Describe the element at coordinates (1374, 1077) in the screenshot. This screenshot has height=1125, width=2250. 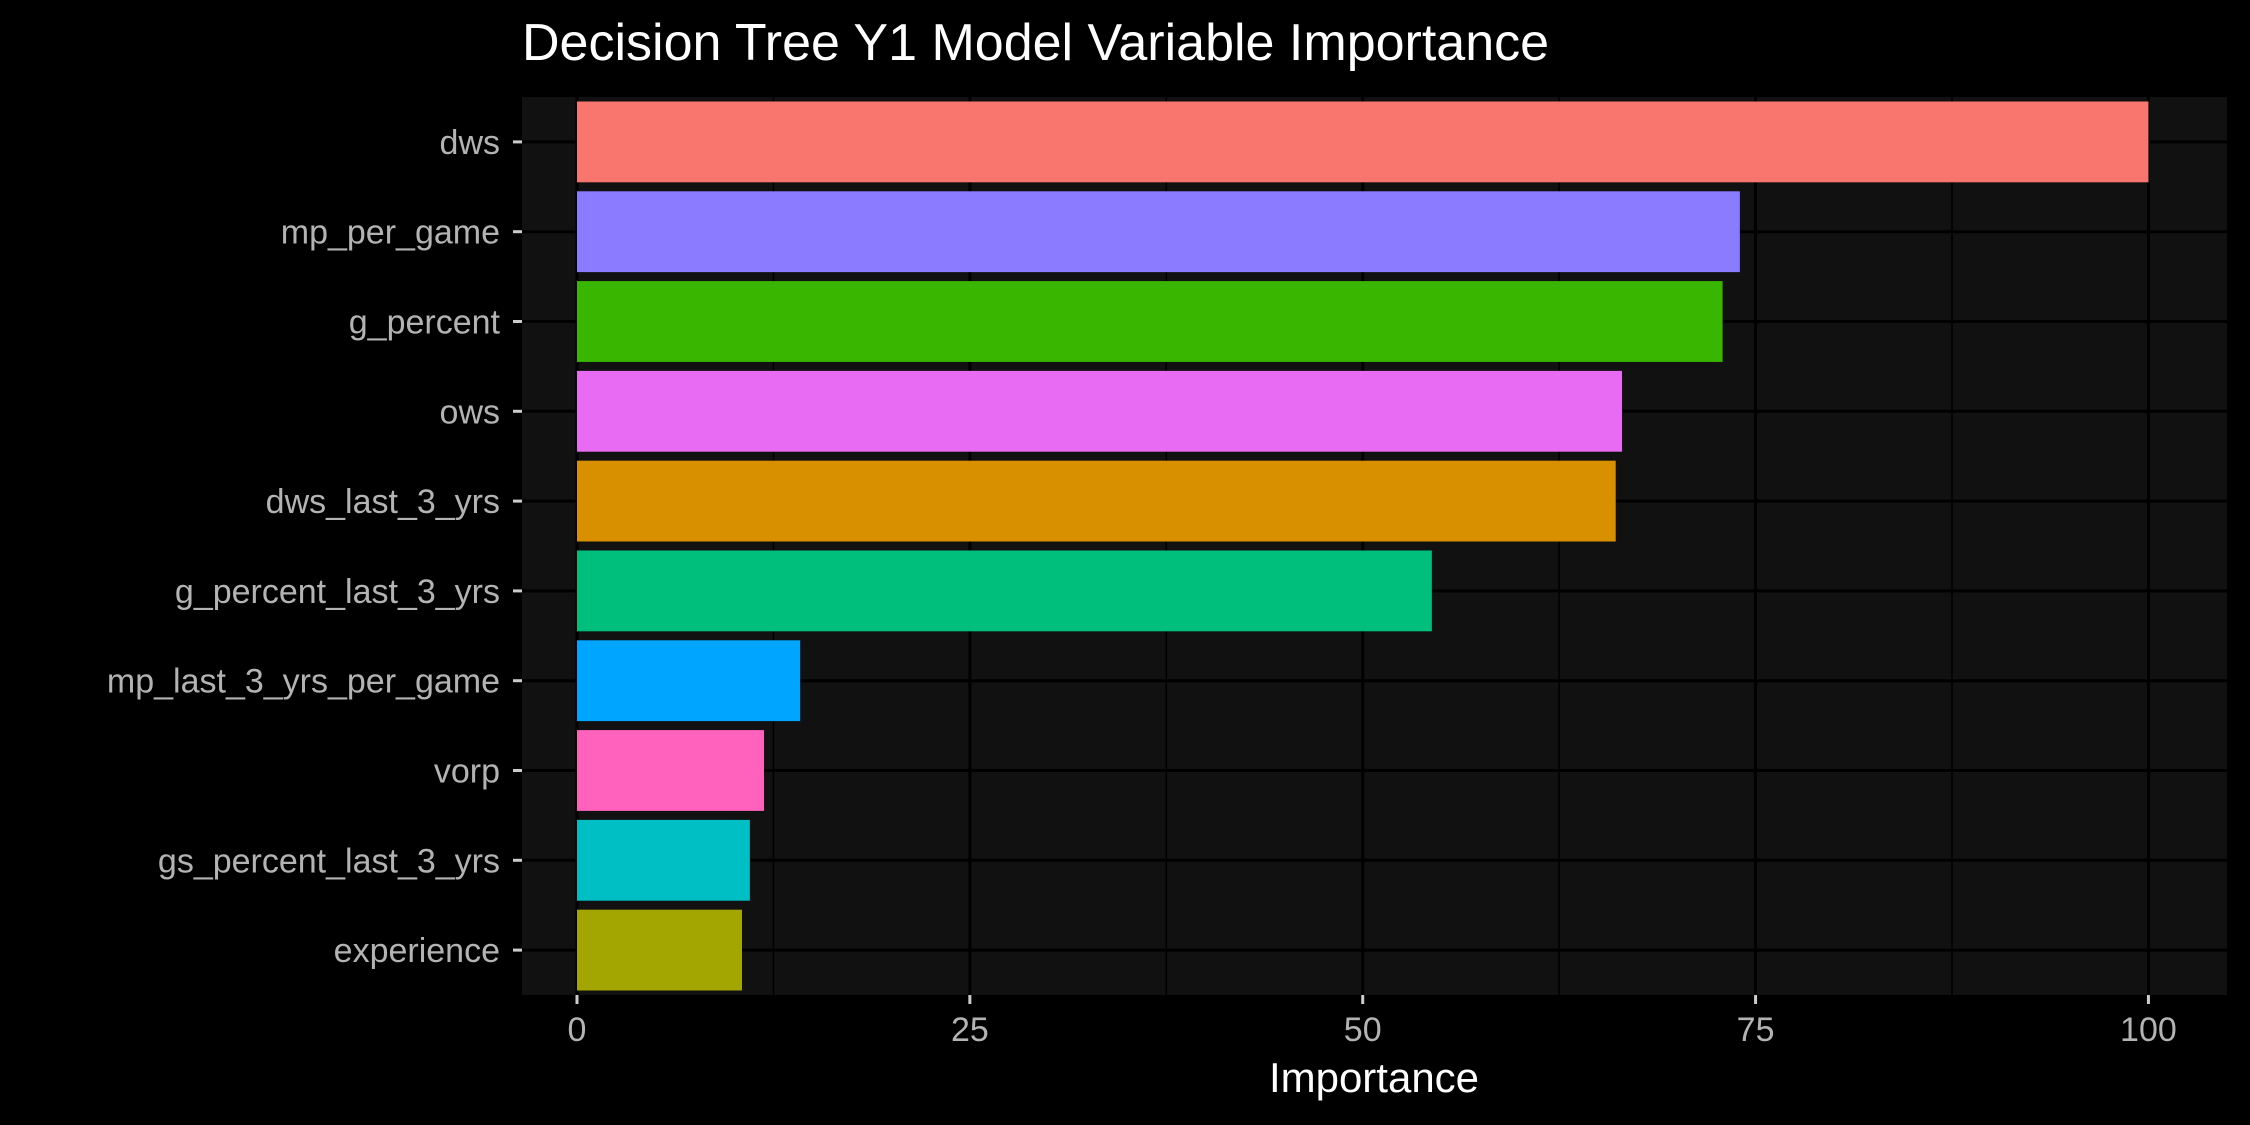
I see `x-axis-title: Importance` at that location.